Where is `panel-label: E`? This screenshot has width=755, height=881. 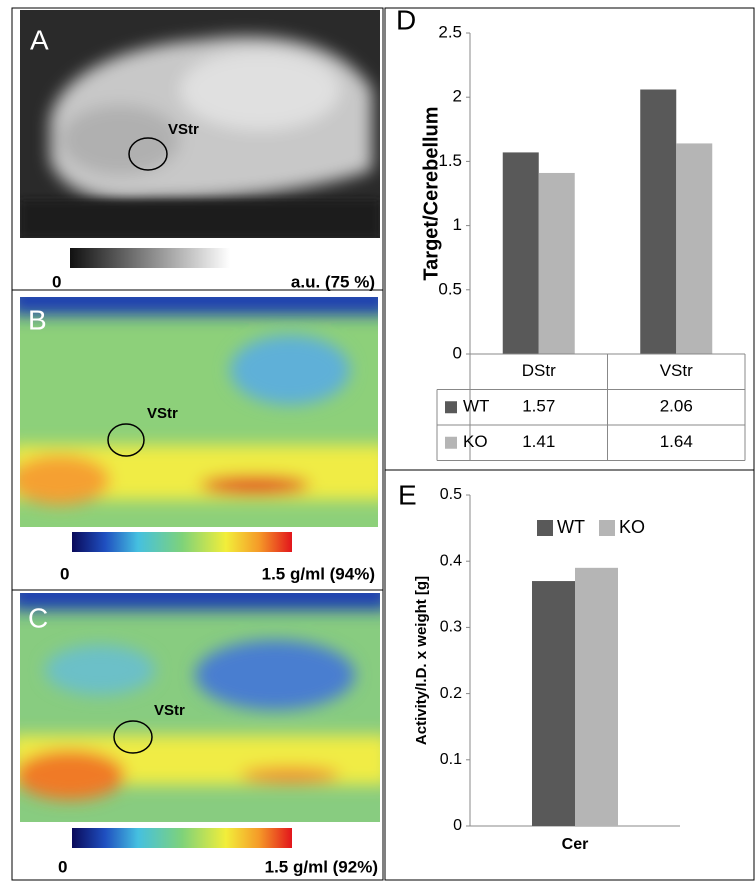
panel-label: E is located at coordinates (407, 494).